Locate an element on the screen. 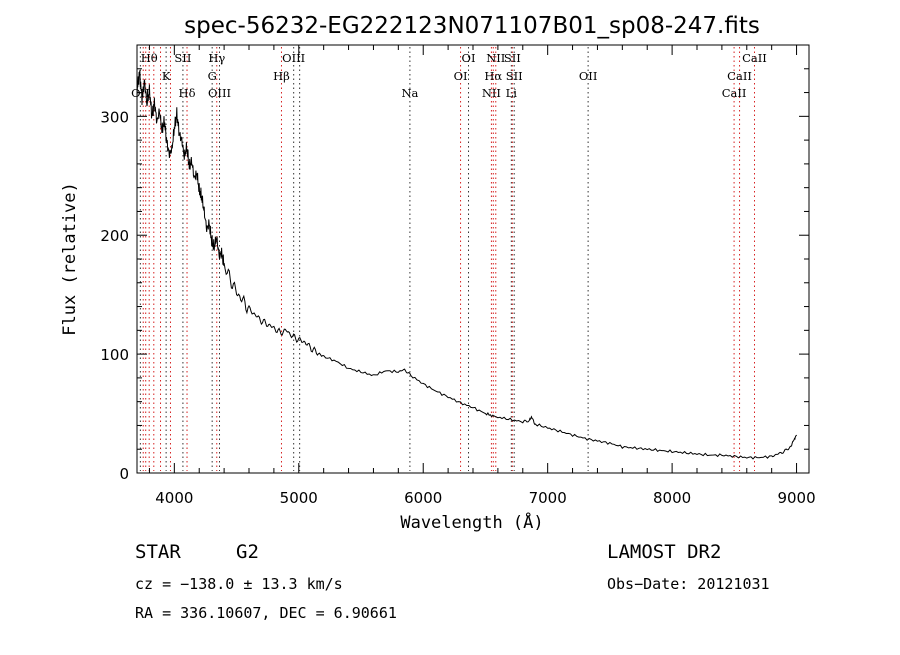  x-tick-label: 8000 is located at coordinates (672, 498).